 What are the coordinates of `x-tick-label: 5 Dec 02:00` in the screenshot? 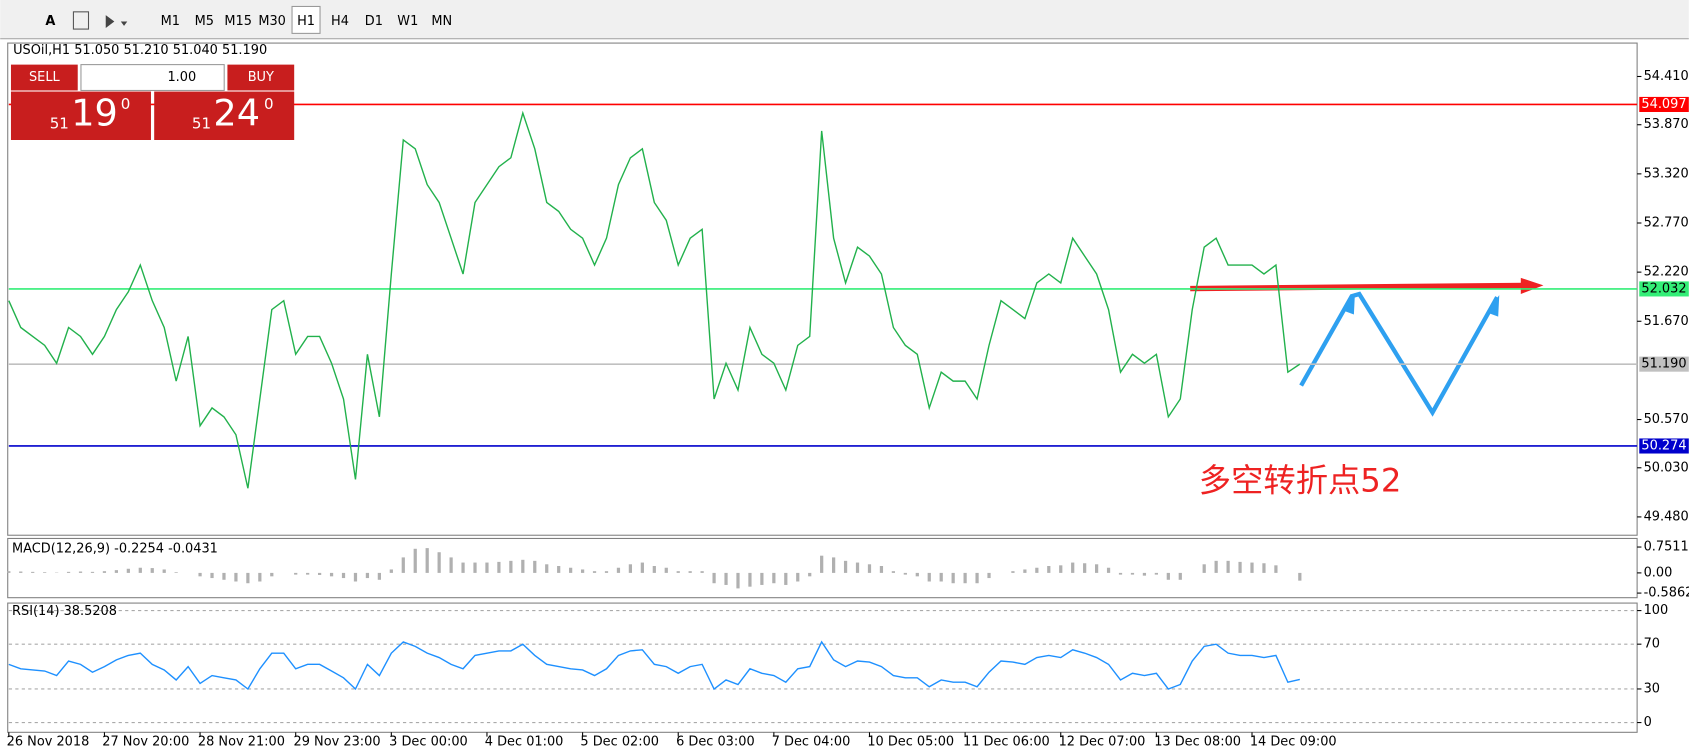 It's located at (619, 742).